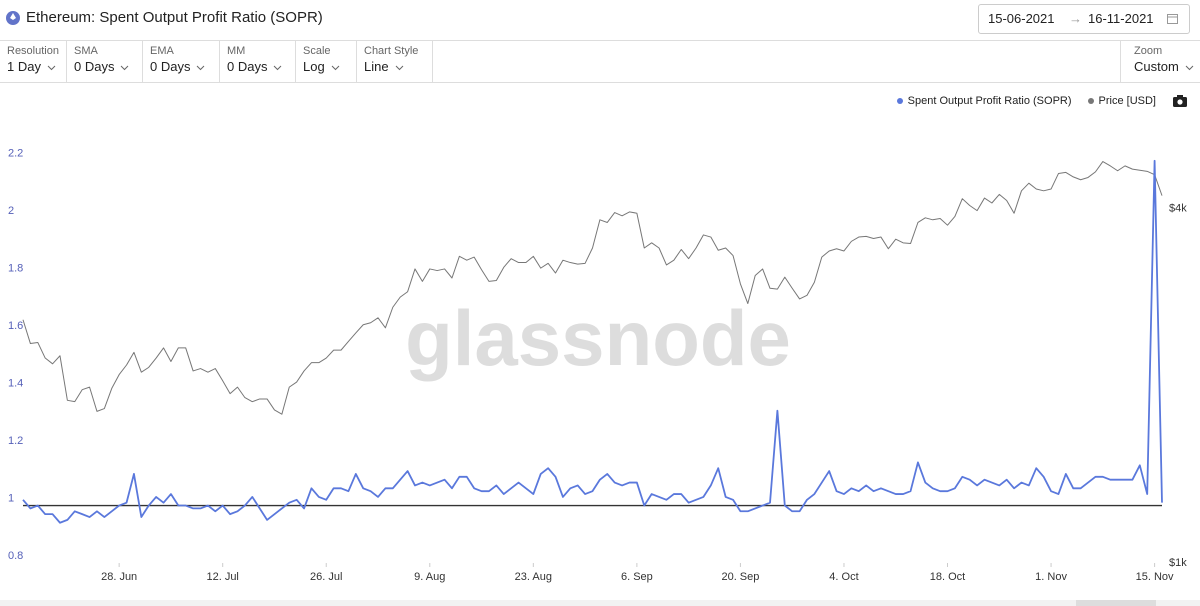 Image resolution: width=1200 pixels, height=606 pixels. I want to click on value: Custom, so click(1156, 66).